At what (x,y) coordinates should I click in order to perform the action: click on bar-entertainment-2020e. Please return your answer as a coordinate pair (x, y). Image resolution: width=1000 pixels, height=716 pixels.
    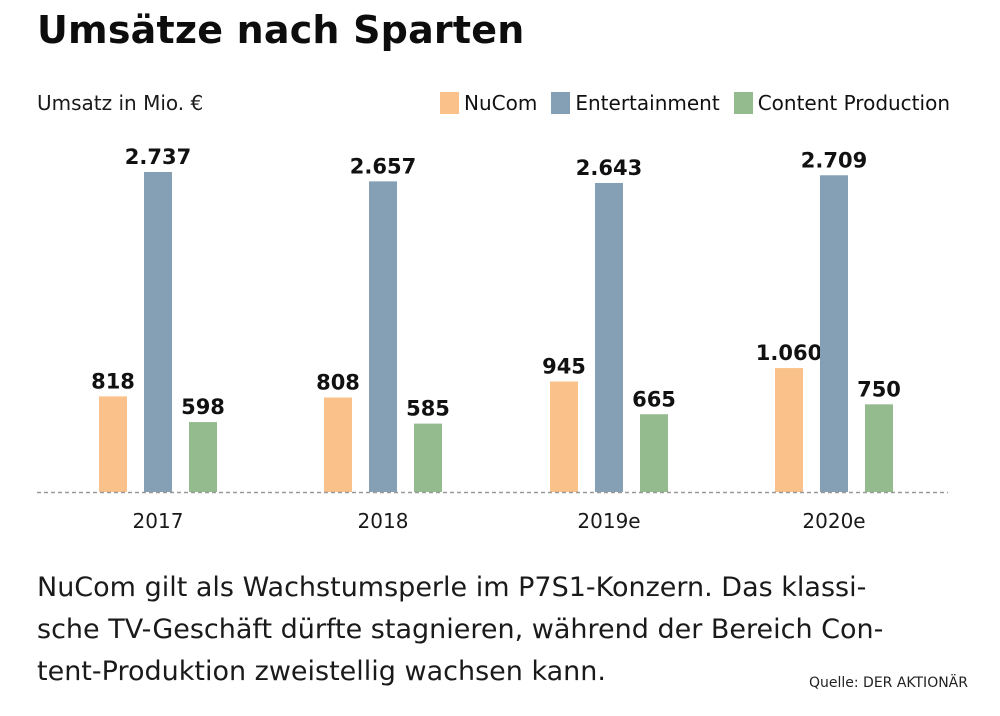
    Looking at the image, I should click on (834, 333).